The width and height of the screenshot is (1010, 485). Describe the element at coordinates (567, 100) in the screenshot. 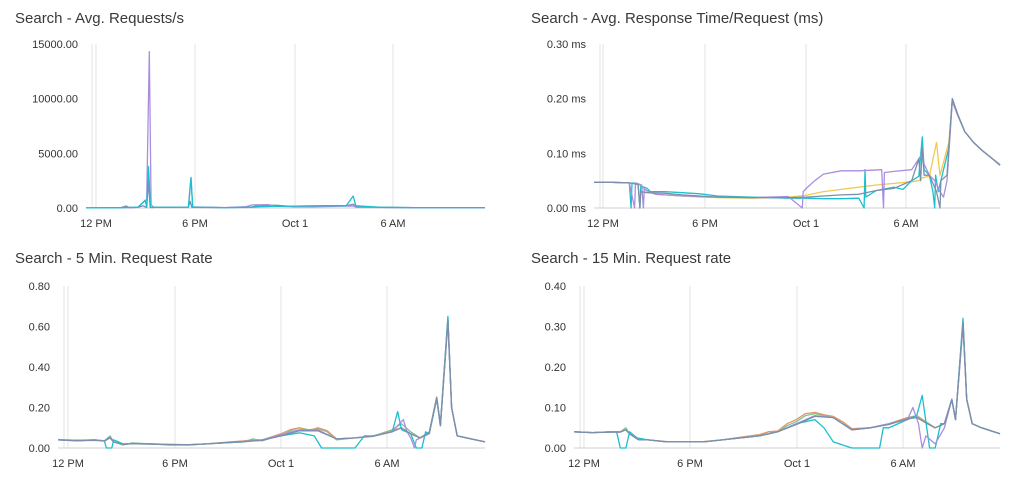

I see `y-tick-label: 0.20 ms` at that location.